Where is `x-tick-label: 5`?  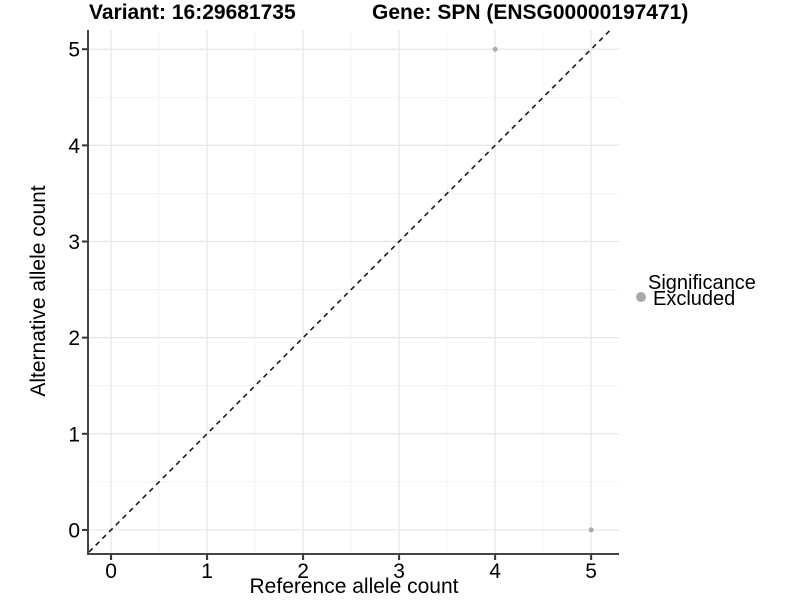 x-tick-label: 5 is located at coordinates (591, 571).